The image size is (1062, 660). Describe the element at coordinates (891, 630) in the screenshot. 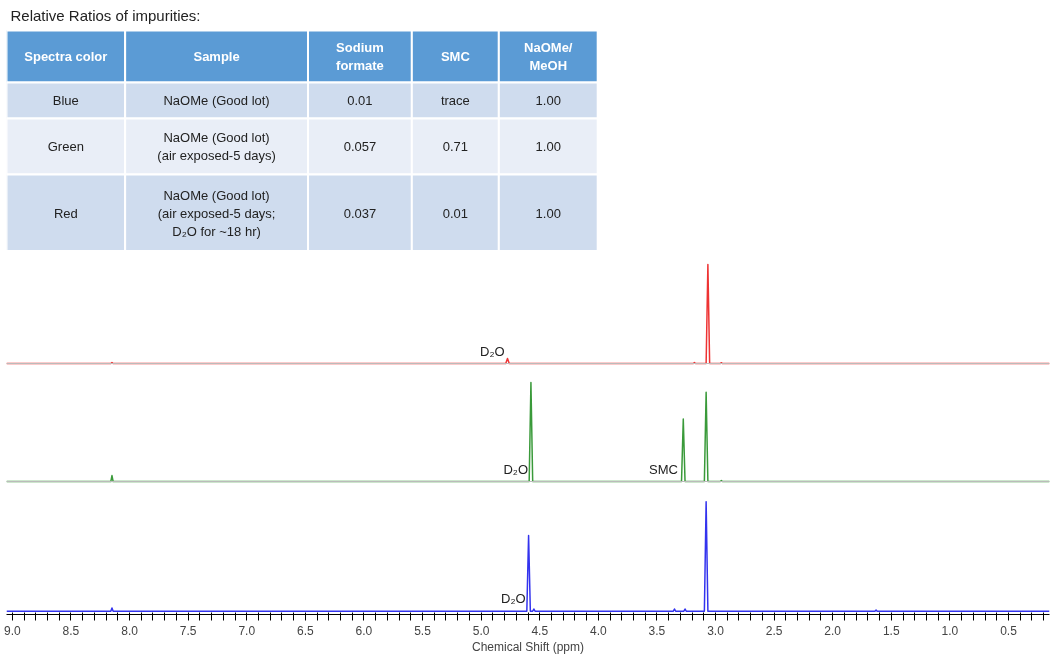

I see `x-tick-label: 1.5` at that location.